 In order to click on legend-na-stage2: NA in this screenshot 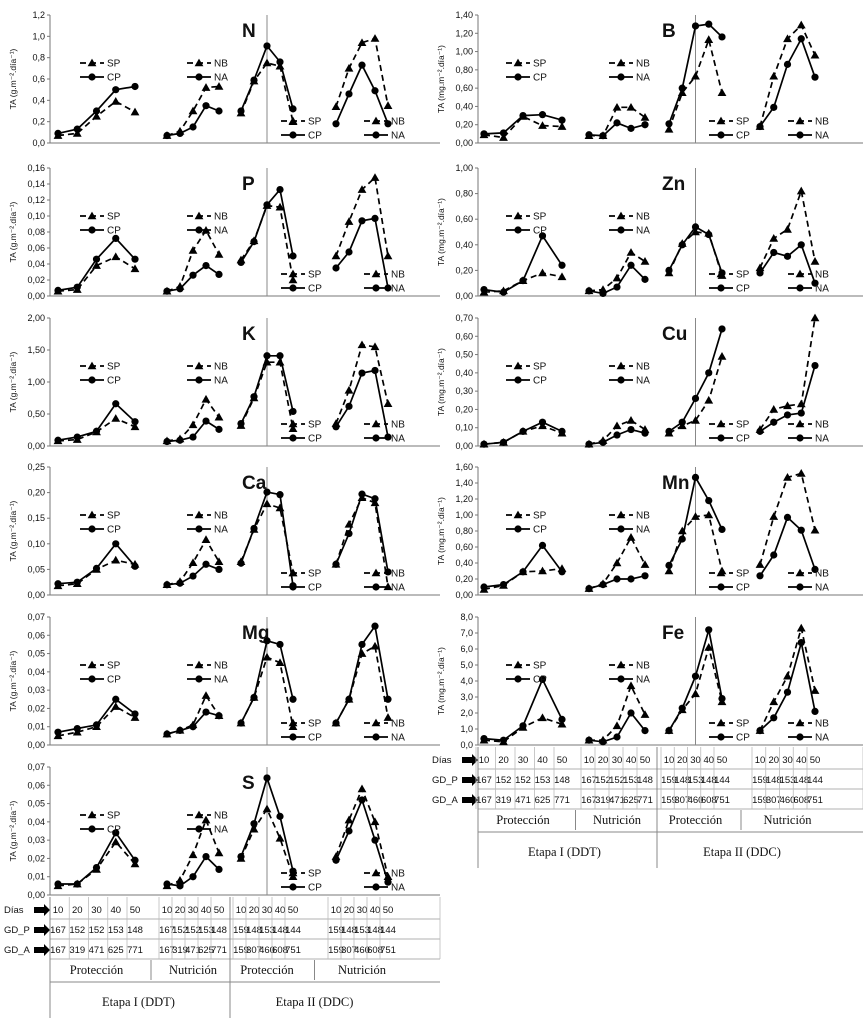, I will do `click(384, 136)`.